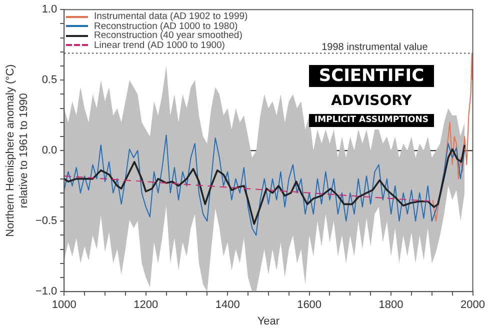 The height and width of the screenshot is (332, 488). What do you see at coordinates (64, 305) in the screenshot?
I see `x-tick-label: 1000` at bounding box center [64, 305].